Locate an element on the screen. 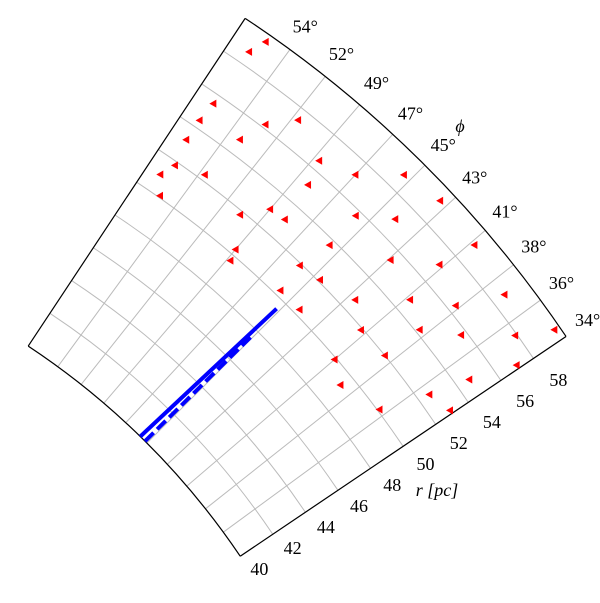 The image size is (600, 603). phi-tick-label: 49° is located at coordinates (376, 83).